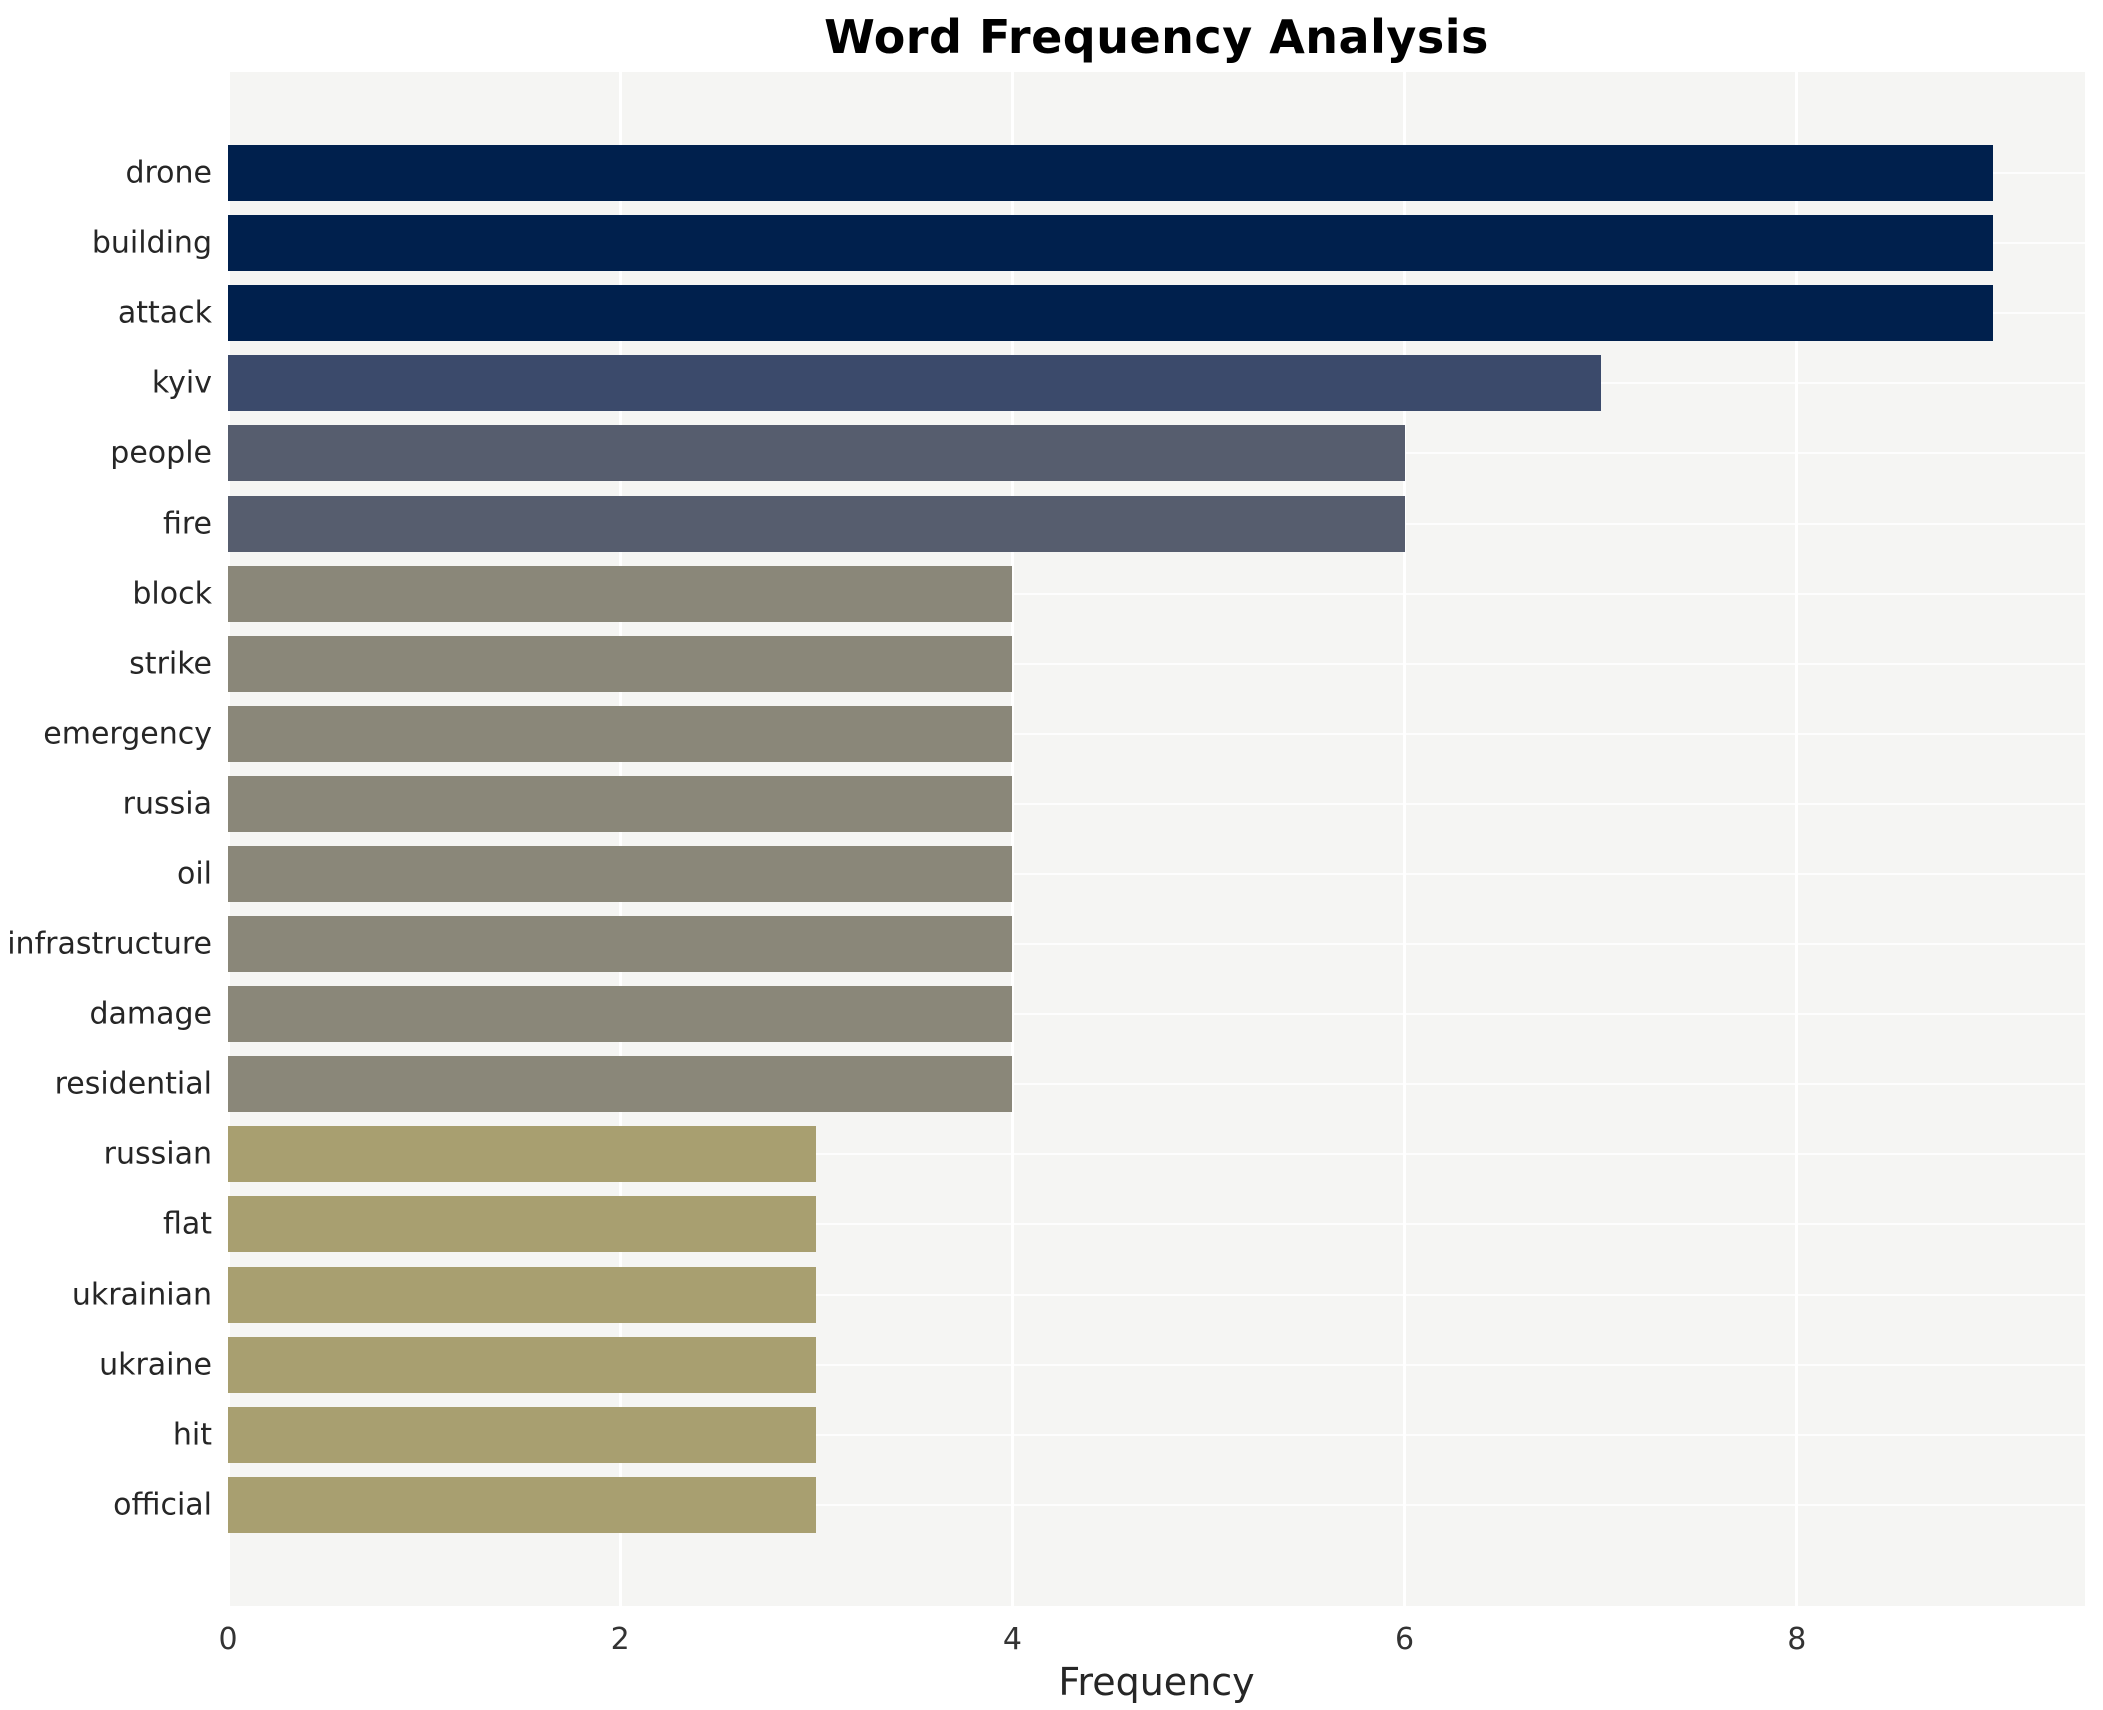  What do you see at coordinates (155, 1365) in the screenshot?
I see `category-label: ukraine` at bounding box center [155, 1365].